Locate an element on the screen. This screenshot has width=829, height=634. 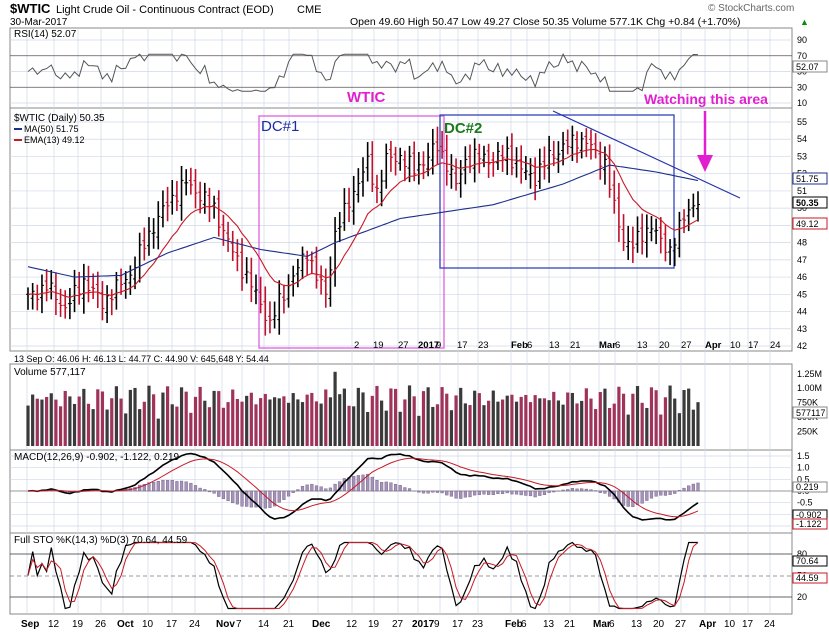
chart-date: 30-Mar-2017 is located at coordinates (39, 22).